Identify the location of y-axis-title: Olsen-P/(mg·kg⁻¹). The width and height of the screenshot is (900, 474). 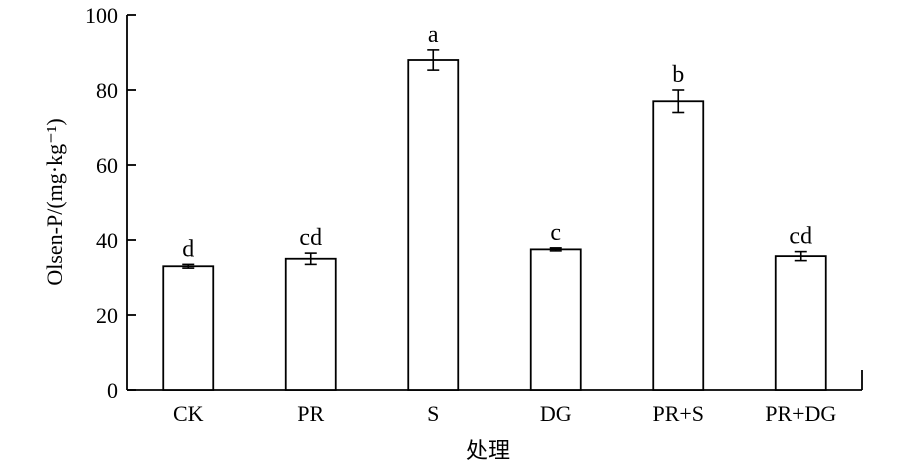
(54, 201).